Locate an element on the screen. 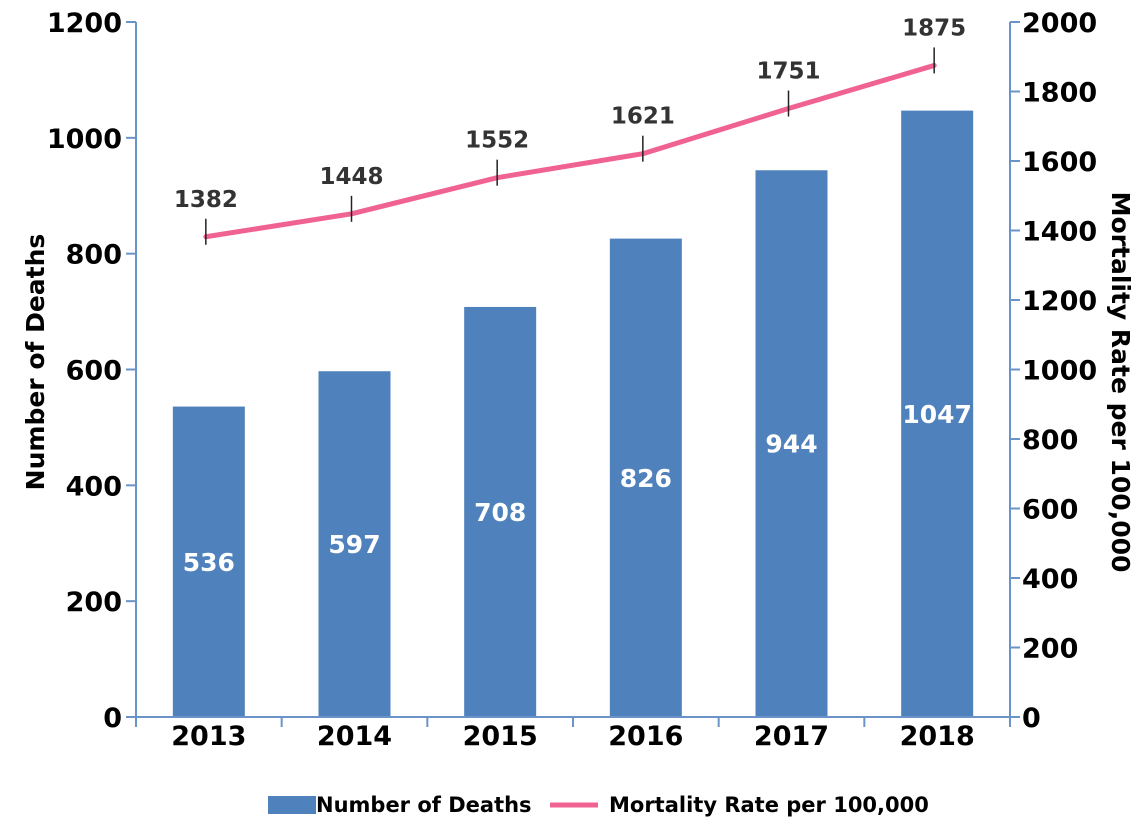  x-tick-label: 2017 is located at coordinates (791, 736).